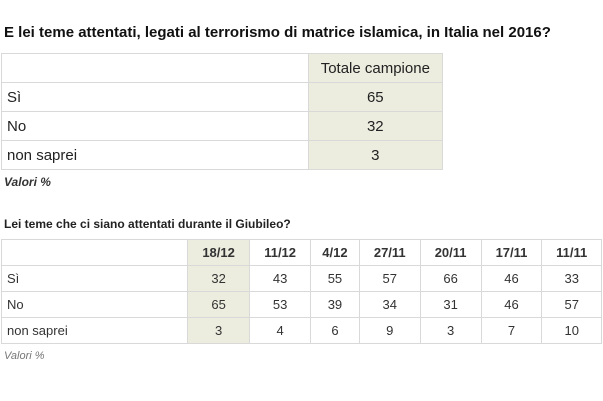 This screenshot has height=401, width=603. What do you see at coordinates (375, 155) in the screenshot?
I see `row-value: 3` at bounding box center [375, 155].